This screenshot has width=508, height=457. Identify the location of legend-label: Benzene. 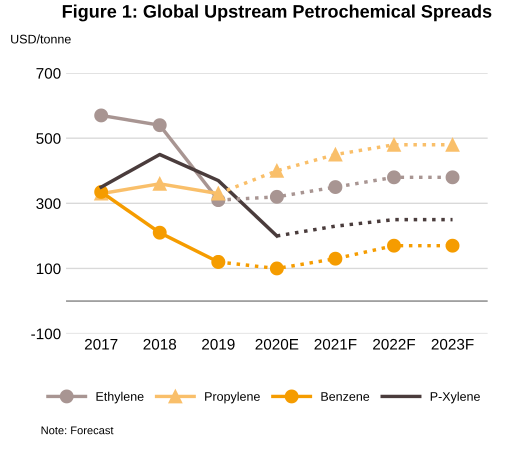
(345, 396).